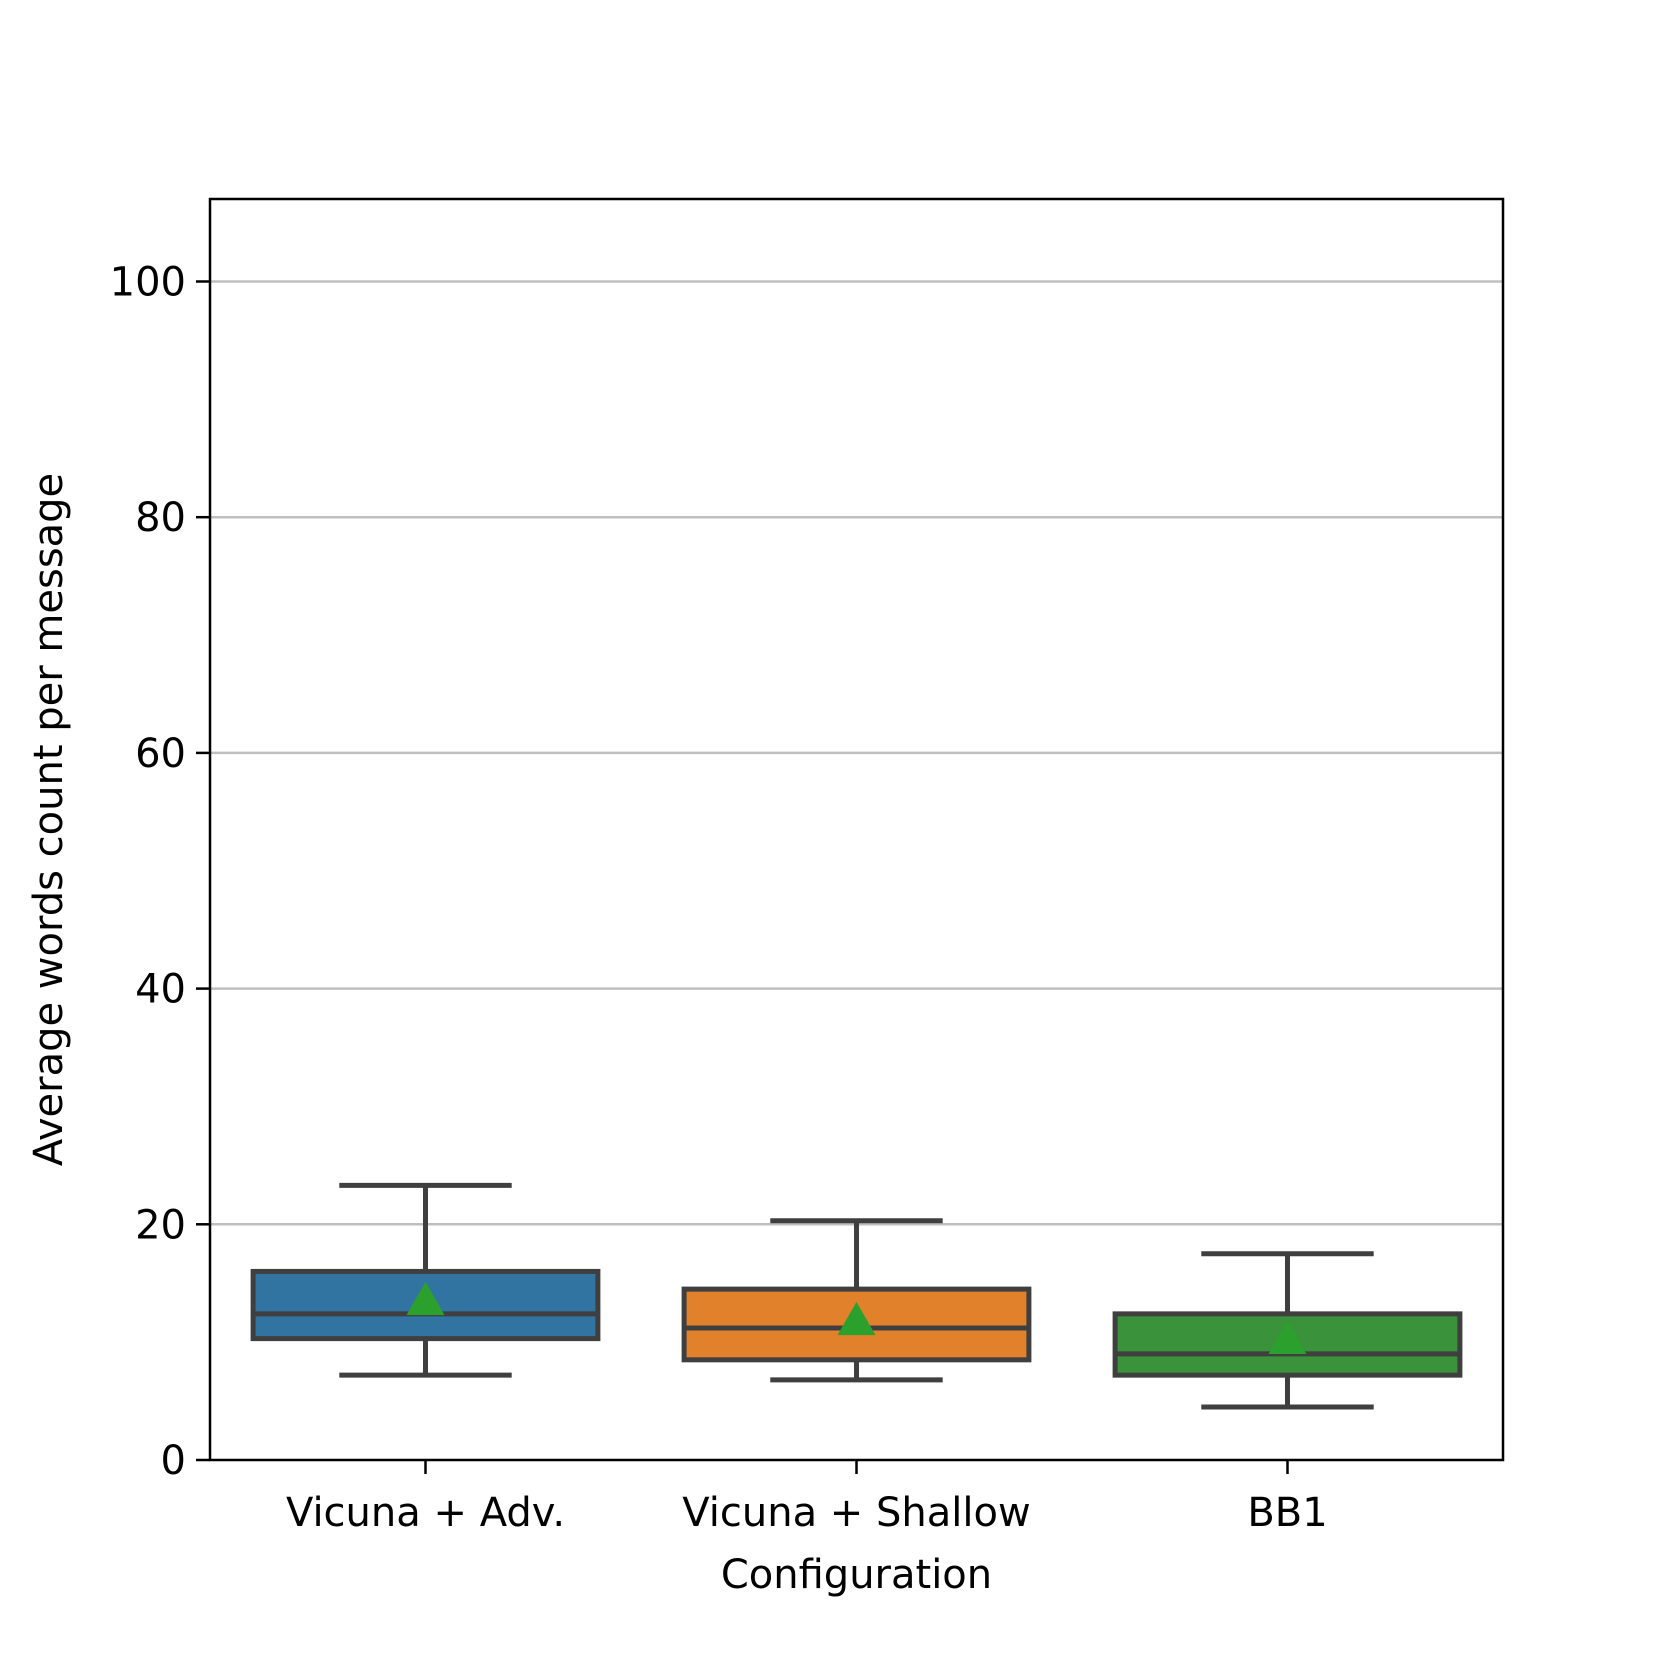  I want to click on box-plots, so click(856, 1296).